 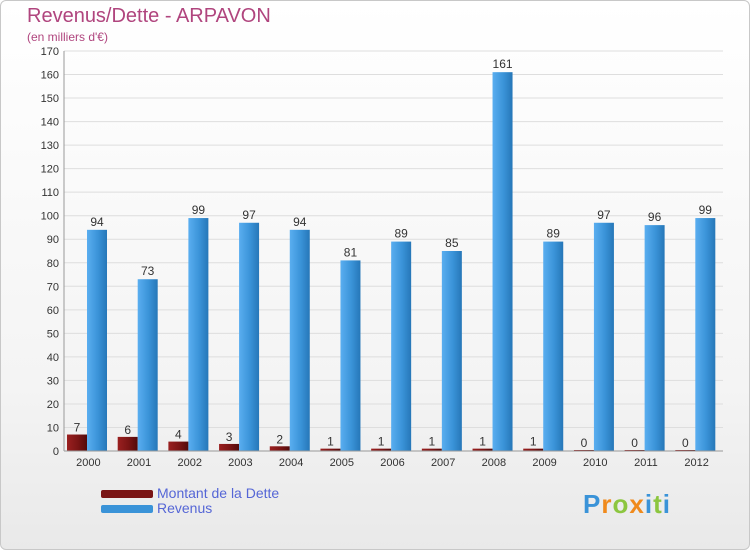 What do you see at coordinates (50, 193) in the screenshot?
I see `y-tick-label: 110` at bounding box center [50, 193].